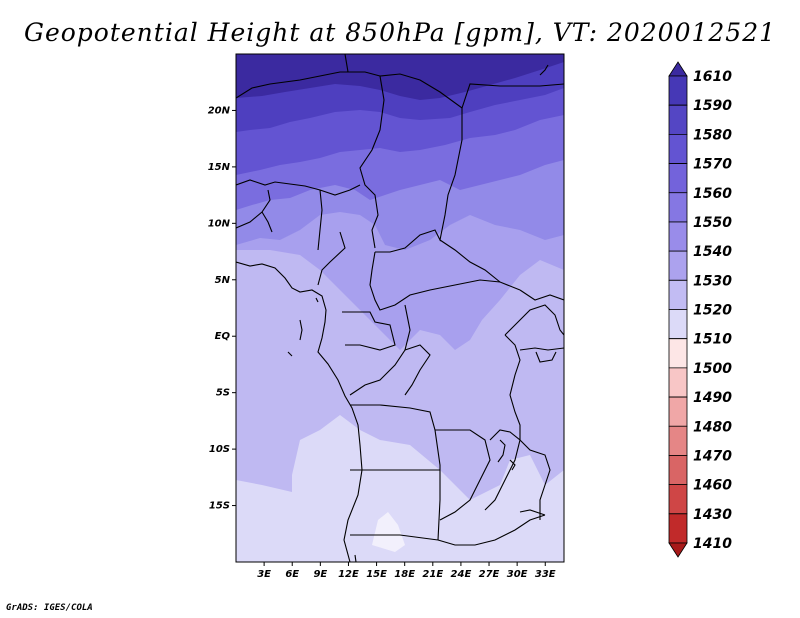  What do you see at coordinates (712, 194) in the screenshot?
I see `colorbar-label: 1560` at bounding box center [712, 194].